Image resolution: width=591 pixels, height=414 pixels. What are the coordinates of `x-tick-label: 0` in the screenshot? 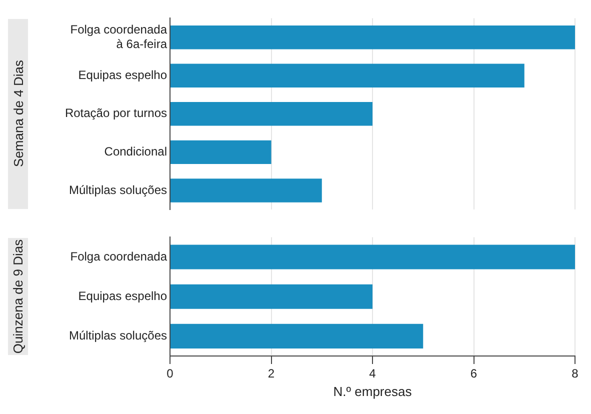 It's located at (170, 373).